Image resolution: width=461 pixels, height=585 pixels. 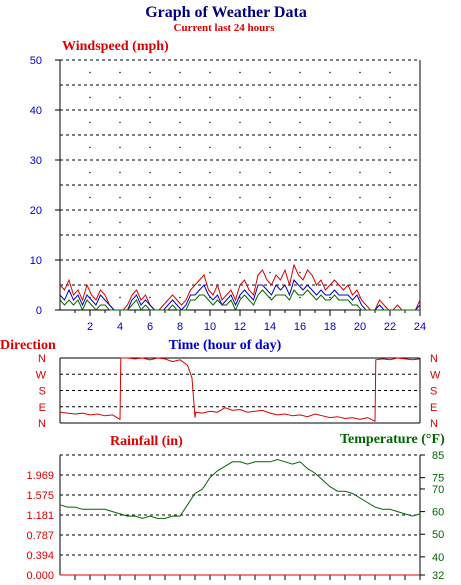 I want to click on rainfall-tick-label: 0.000, so click(x=40, y=576).